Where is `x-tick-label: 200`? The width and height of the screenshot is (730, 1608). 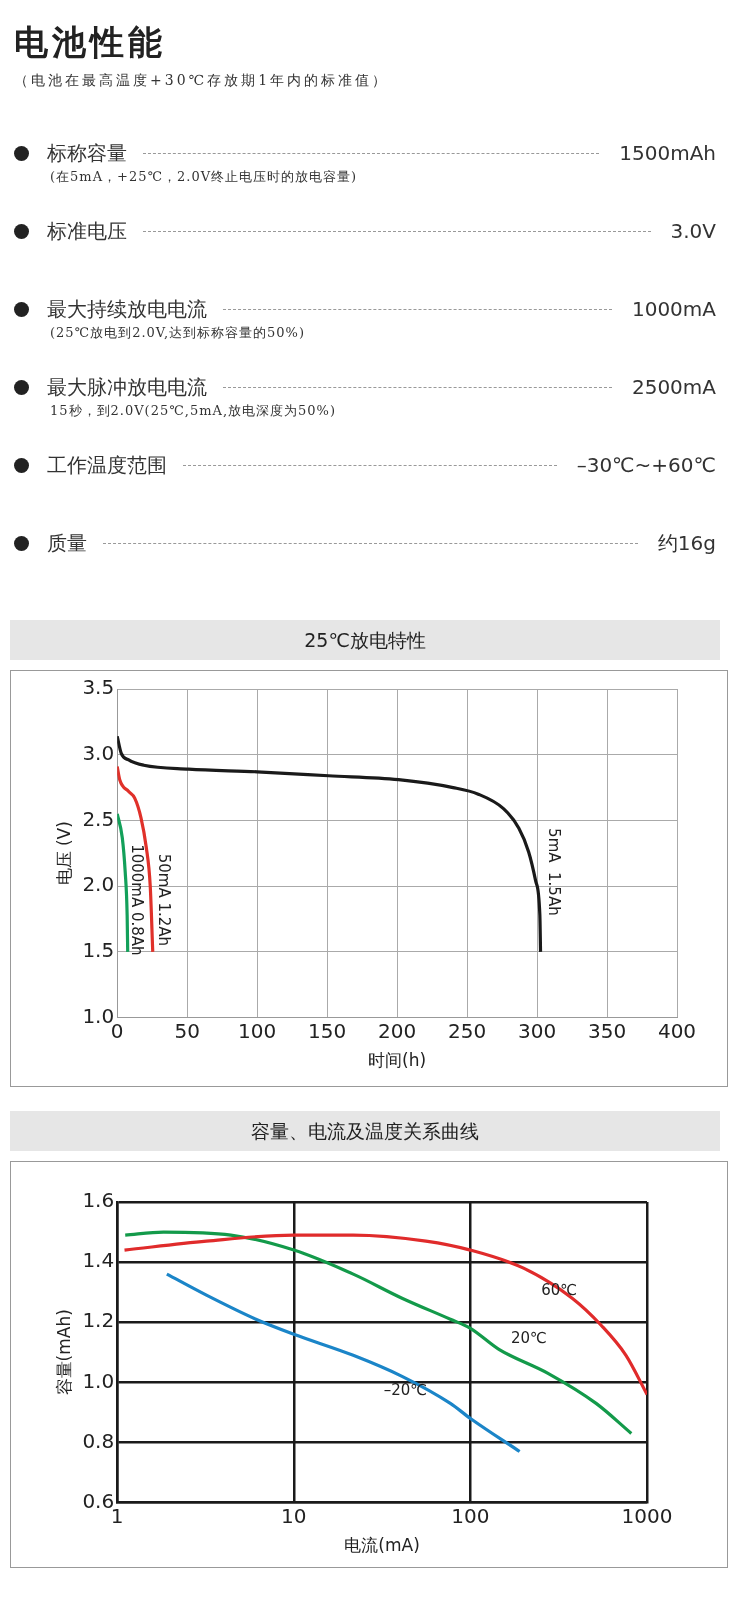
x-tick-label: 200 is located at coordinates (397, 1030).